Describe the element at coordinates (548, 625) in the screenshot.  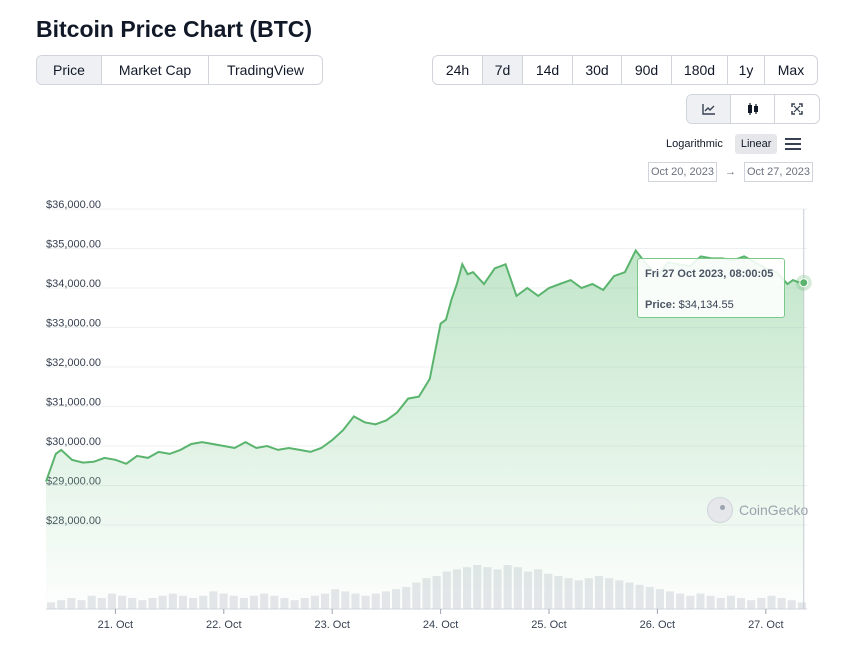
I see `x-tick-label: 25. Oct` at that location.